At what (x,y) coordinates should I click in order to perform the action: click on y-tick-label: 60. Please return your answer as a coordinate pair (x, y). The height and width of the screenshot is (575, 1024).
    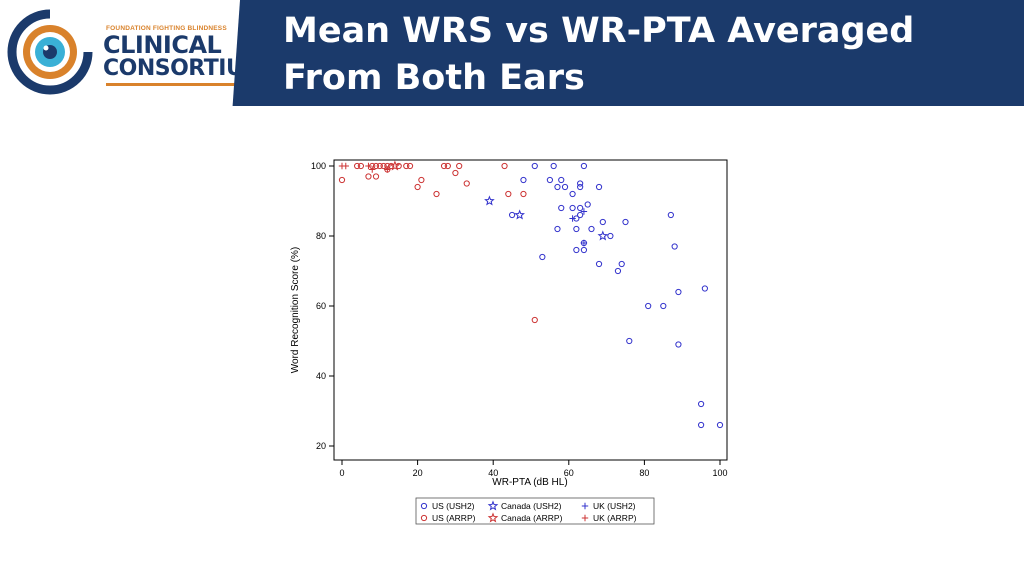
    Looking at the image, I should click on (321, 306).